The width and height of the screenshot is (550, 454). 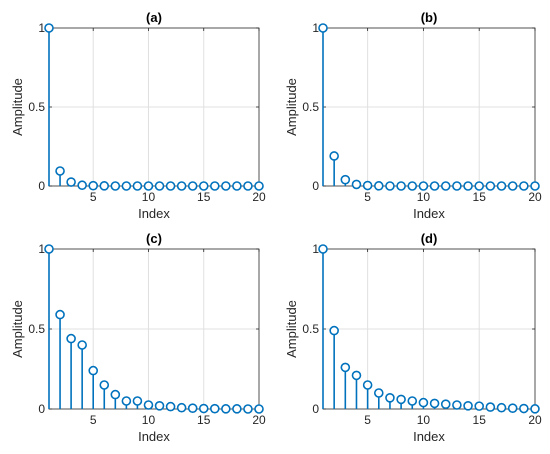 What do you see at coordinates (154, 17) in the screenshot?
I see `chart-title: (a)` at bounding box center [154, 17].